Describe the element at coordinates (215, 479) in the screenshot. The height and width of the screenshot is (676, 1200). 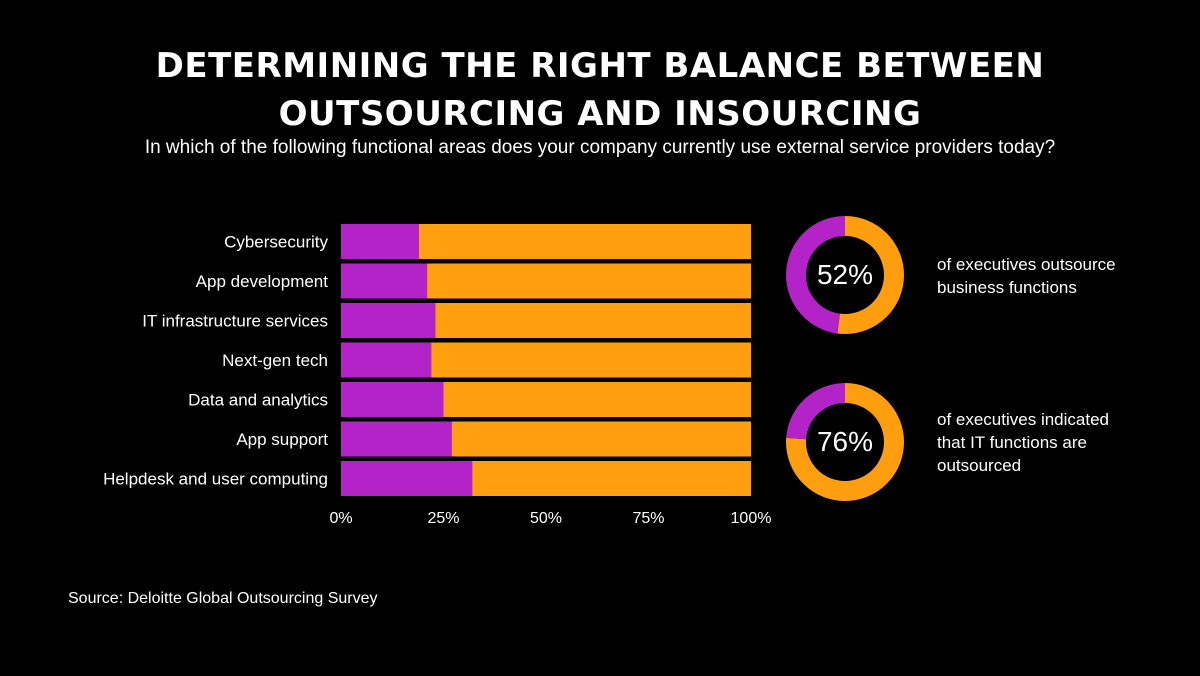
I see `category-label: Helpdesk and user computing` at that location.